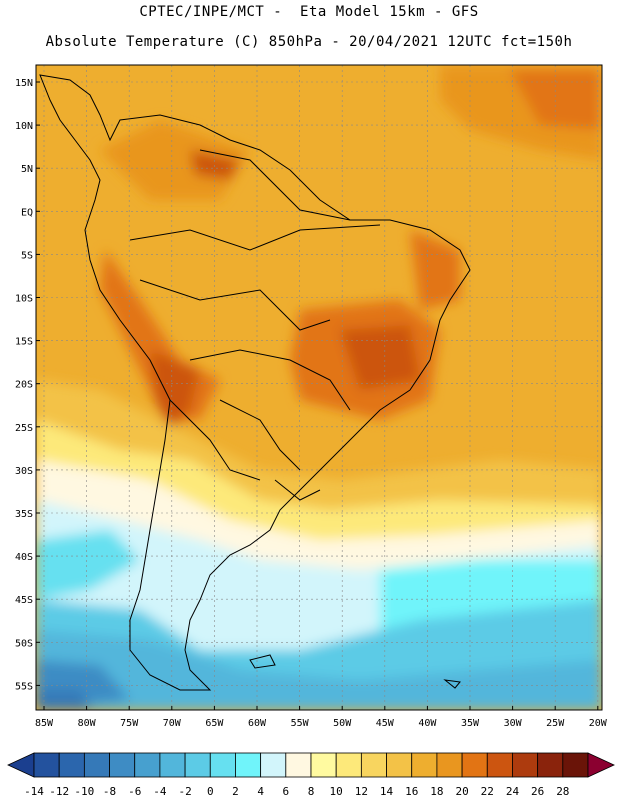 The width and height of the screenshot is (618, 800). I want to click on colorbar-tick-label: 0, so click(210, 791).